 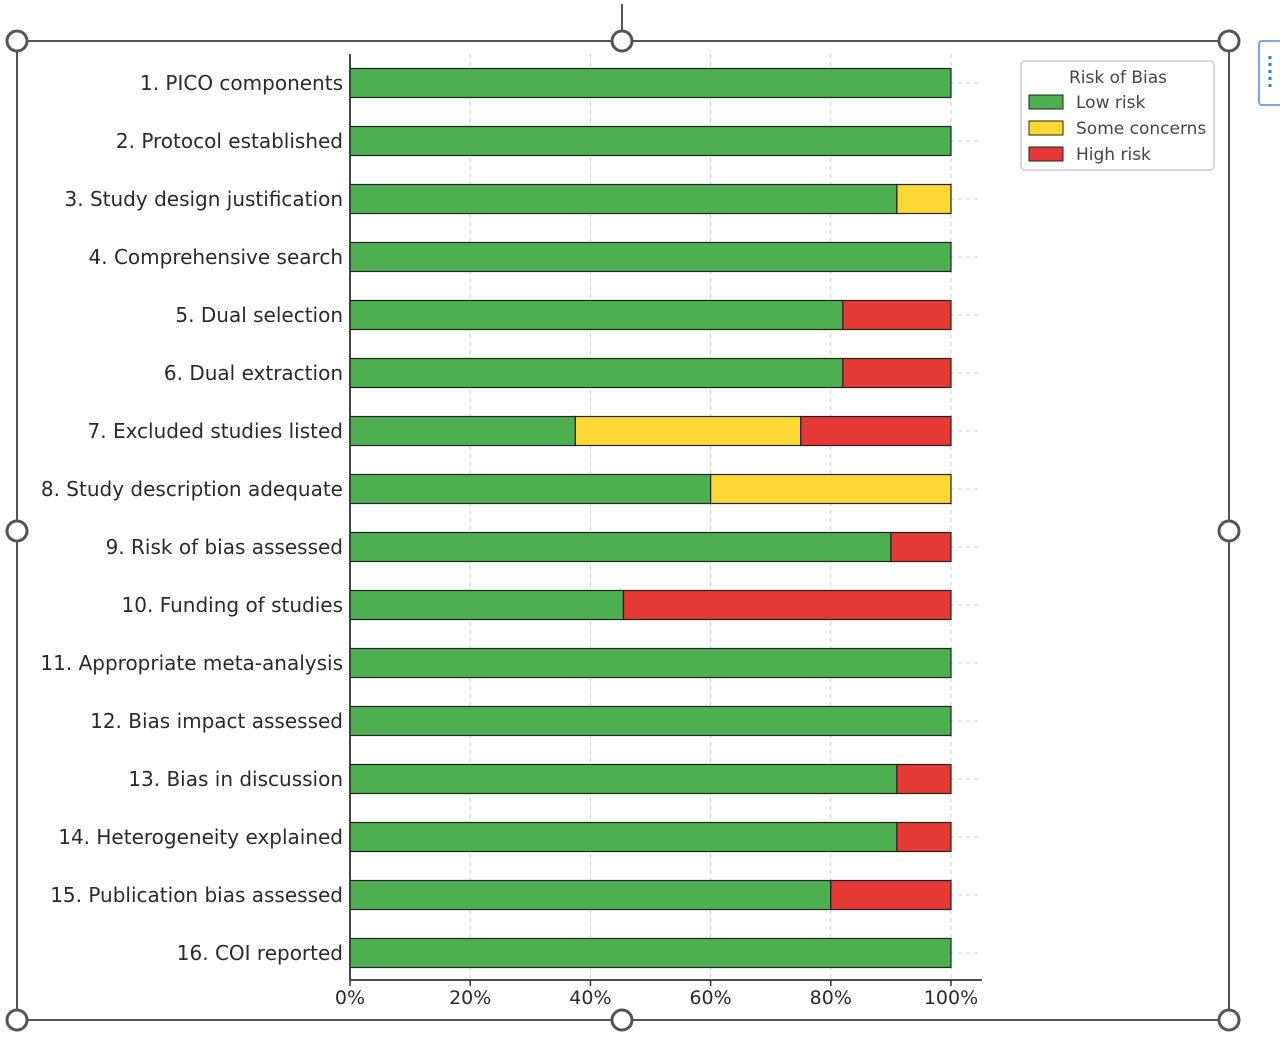 What do you see at coordinates (191, 663) in the screenshot?
I see `category-label: 11. Appropriate meta-analysis` at bounding box center [191, 663].